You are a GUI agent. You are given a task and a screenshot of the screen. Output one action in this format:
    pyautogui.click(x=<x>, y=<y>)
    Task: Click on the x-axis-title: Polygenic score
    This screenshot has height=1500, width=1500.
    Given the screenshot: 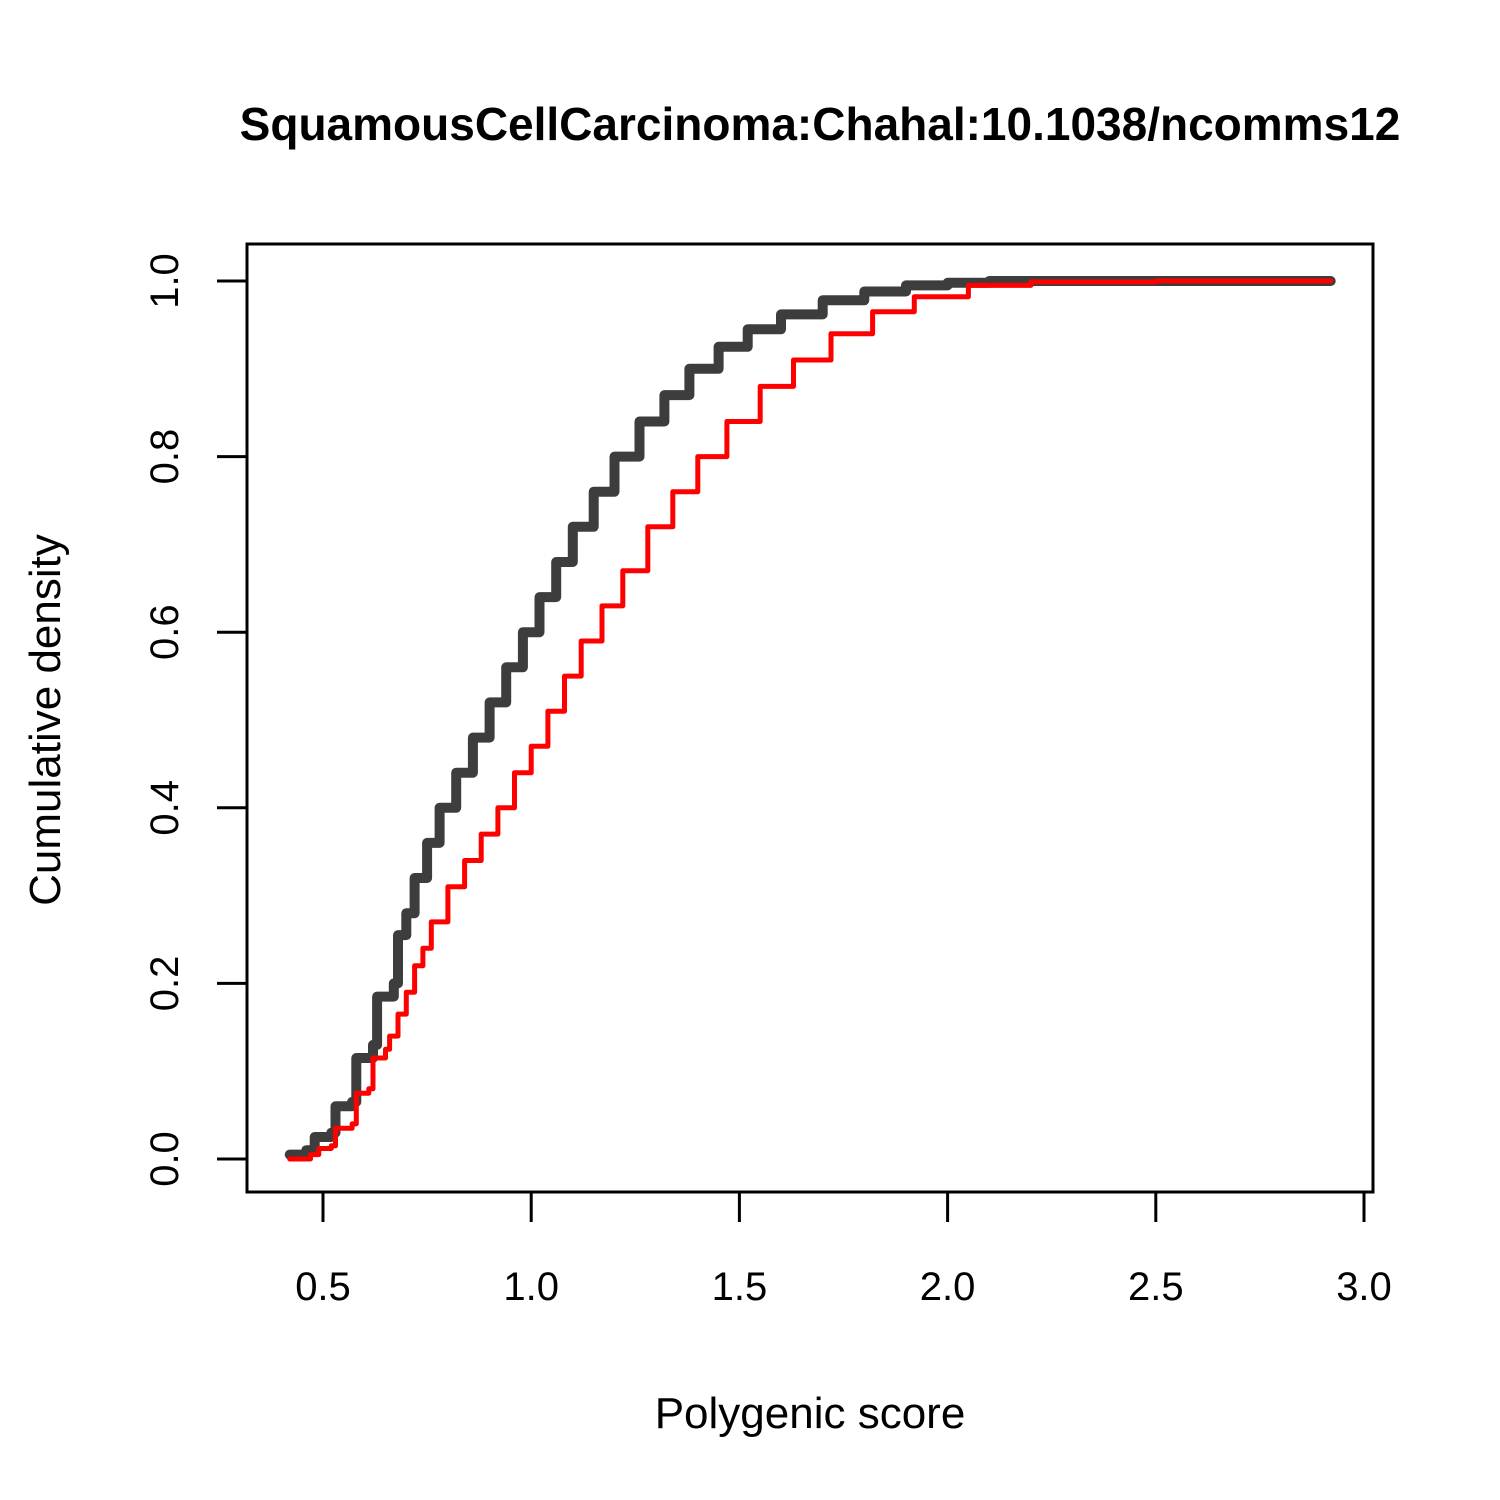 What is the action you would take?
    pyautogui.click(x=810, y=1413)
    